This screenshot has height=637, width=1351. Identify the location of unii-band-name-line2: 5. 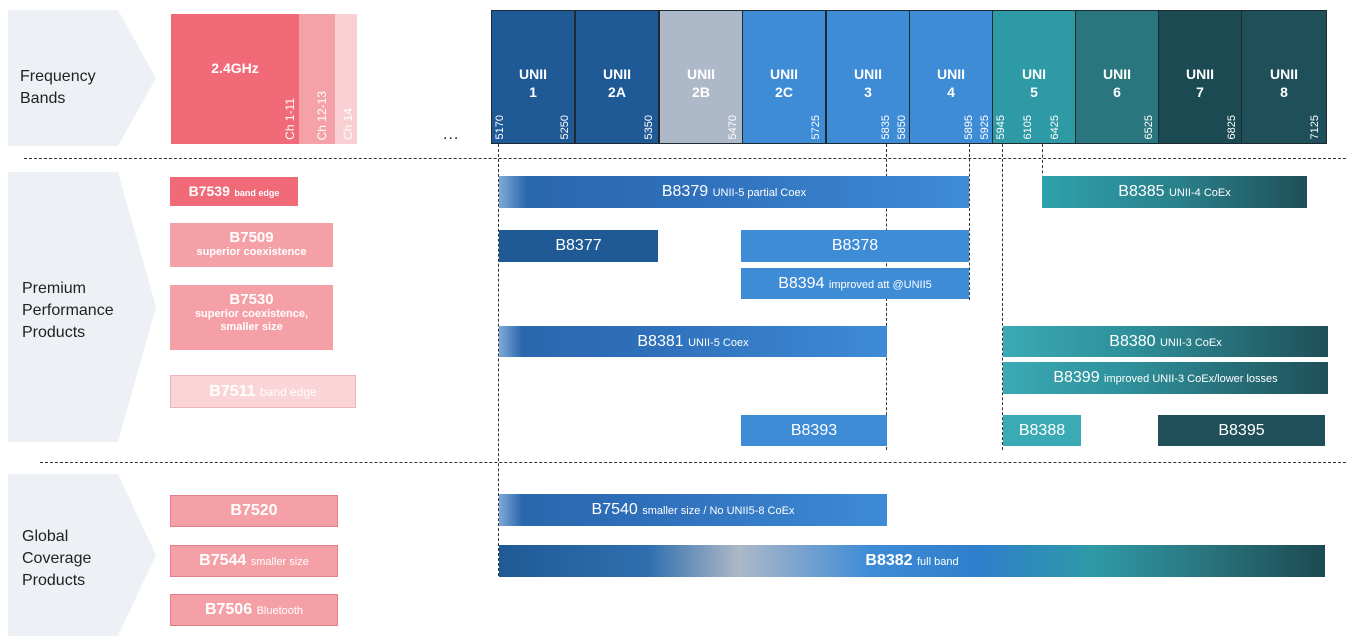
(1034, 92).